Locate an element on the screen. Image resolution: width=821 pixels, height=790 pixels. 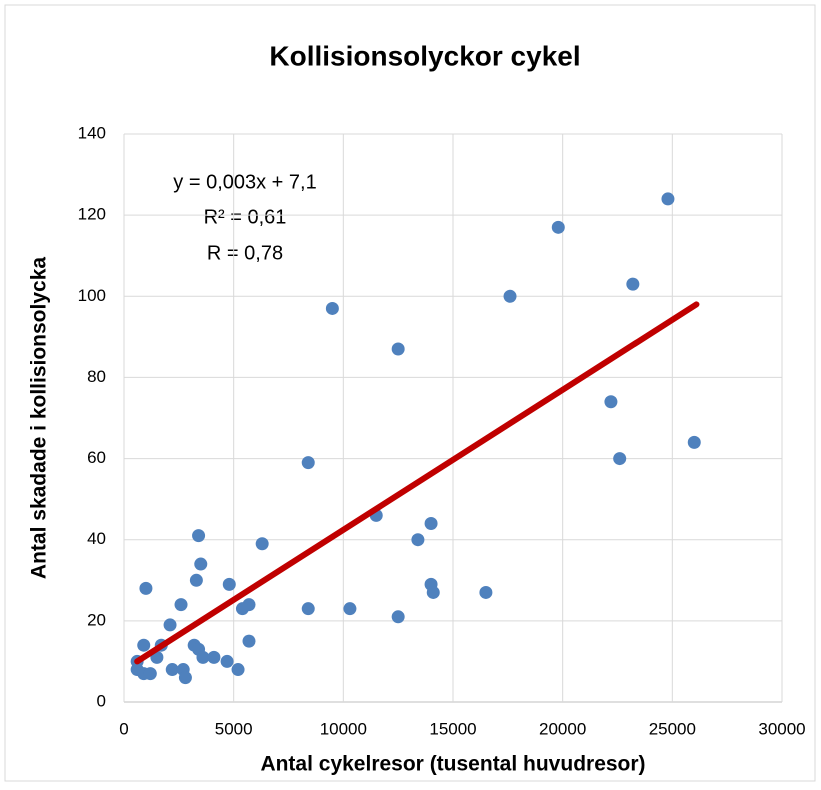
x-tick-label: 30000 is located at coordinates (781, 728).